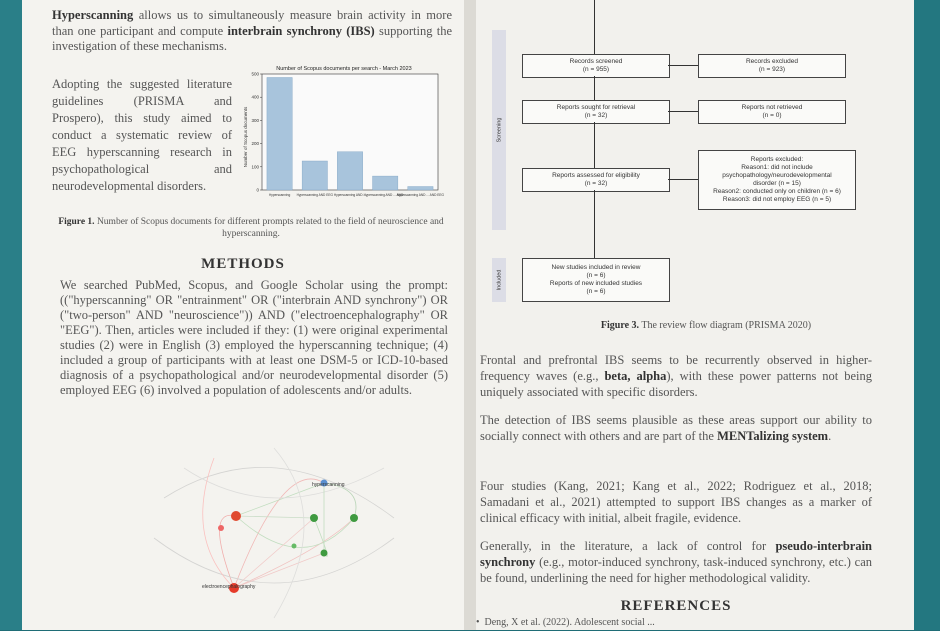  What do you see at coordinates (255, 166) in the screenshot?
I see `chart-y-tick-label: 100` at bounding box center [255, 166].